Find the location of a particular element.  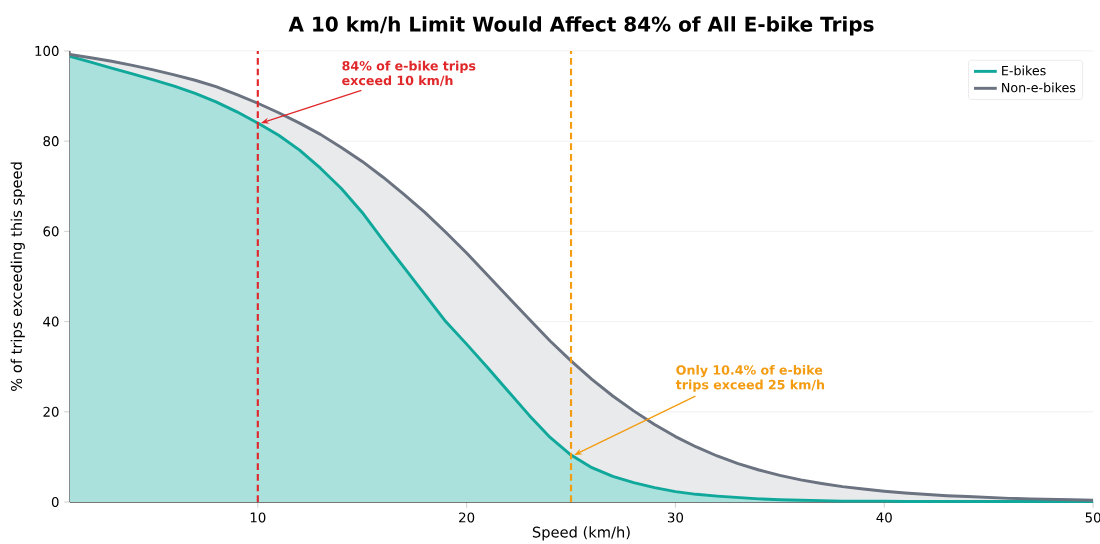

chart-title: A 10 km/h Limit Would Affect 84% of All E-bike Trips is located at coordinates (581, 26).